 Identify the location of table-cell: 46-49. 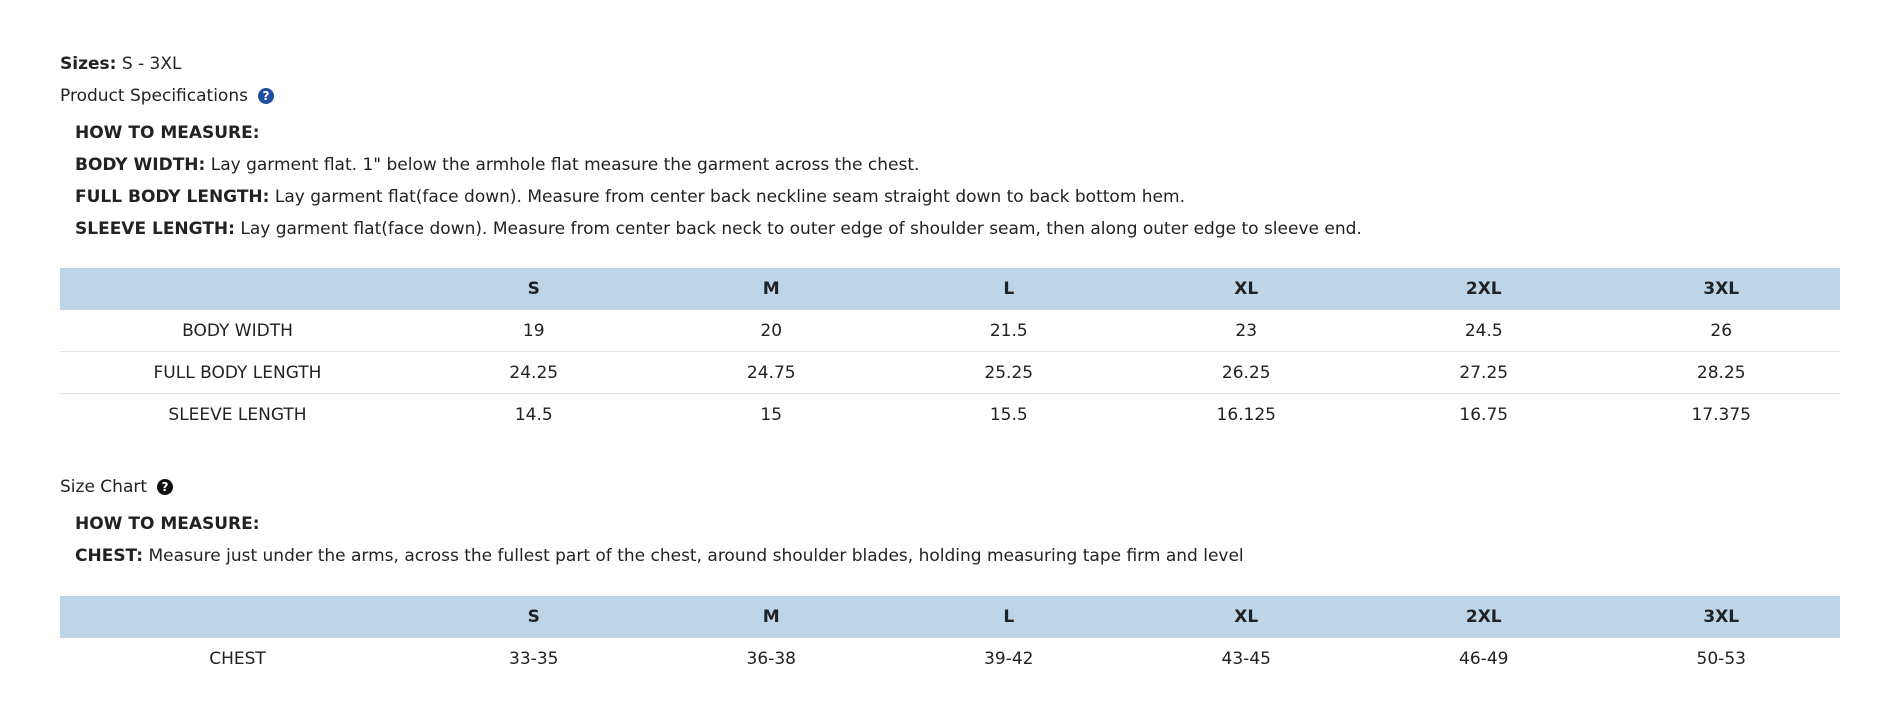
(1484, 658).